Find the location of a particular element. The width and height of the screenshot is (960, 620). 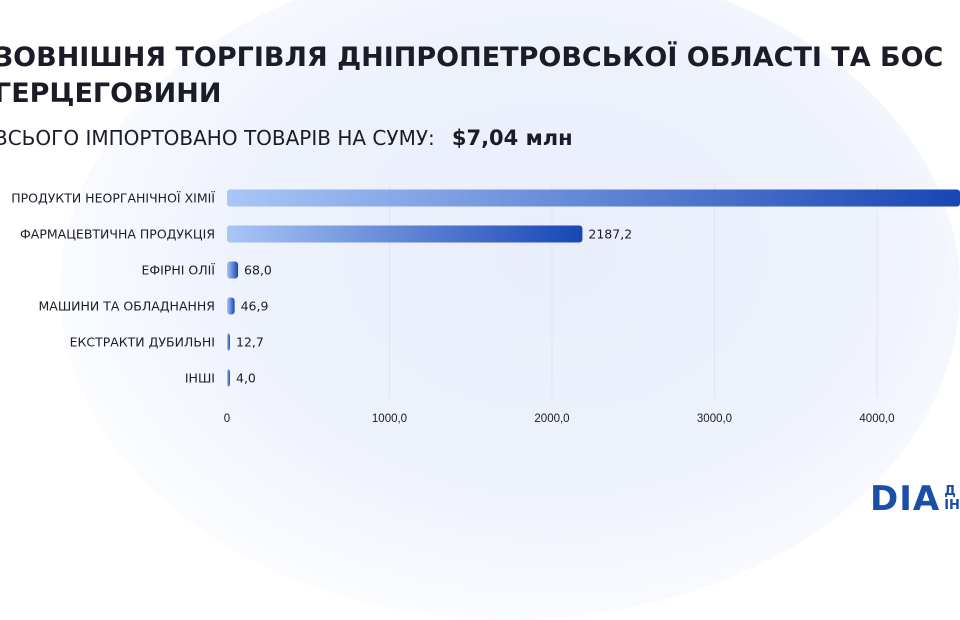

value-label: 4,0 is located at coordinates (246, 378).